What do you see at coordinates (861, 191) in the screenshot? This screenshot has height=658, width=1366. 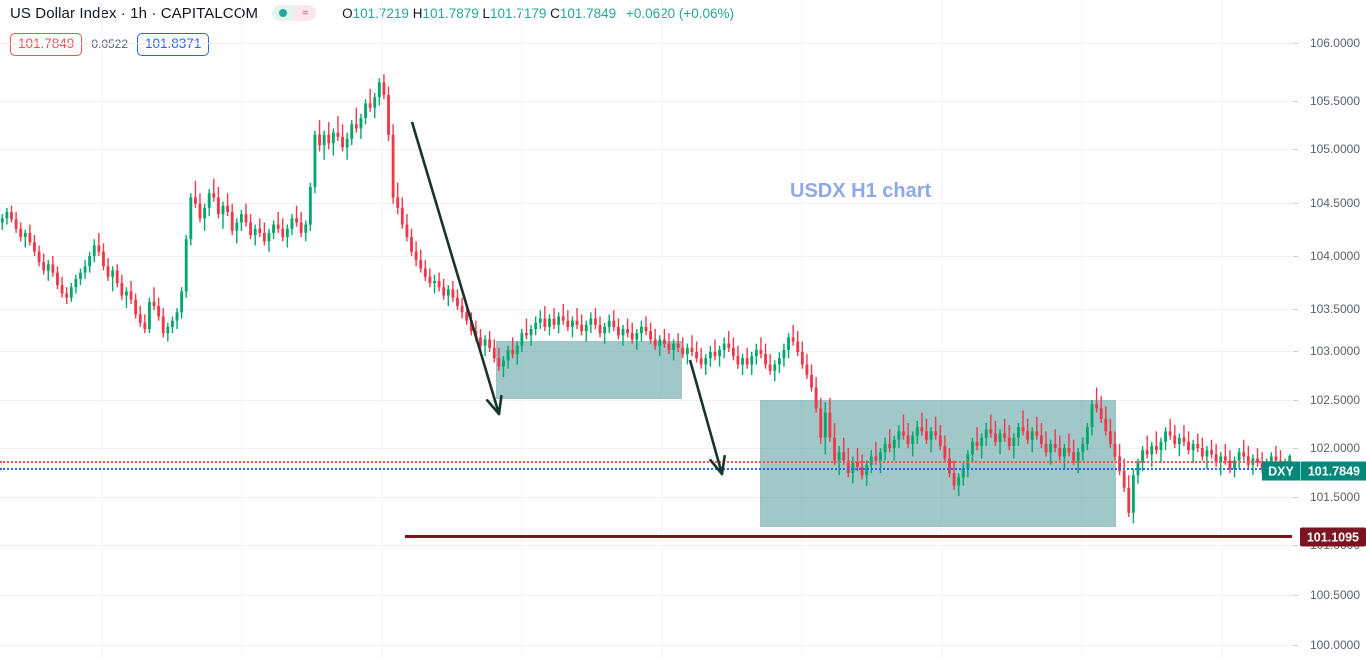 I see `chart-text-annotation: USDX H1 chart` at bounding box center [861, 191].